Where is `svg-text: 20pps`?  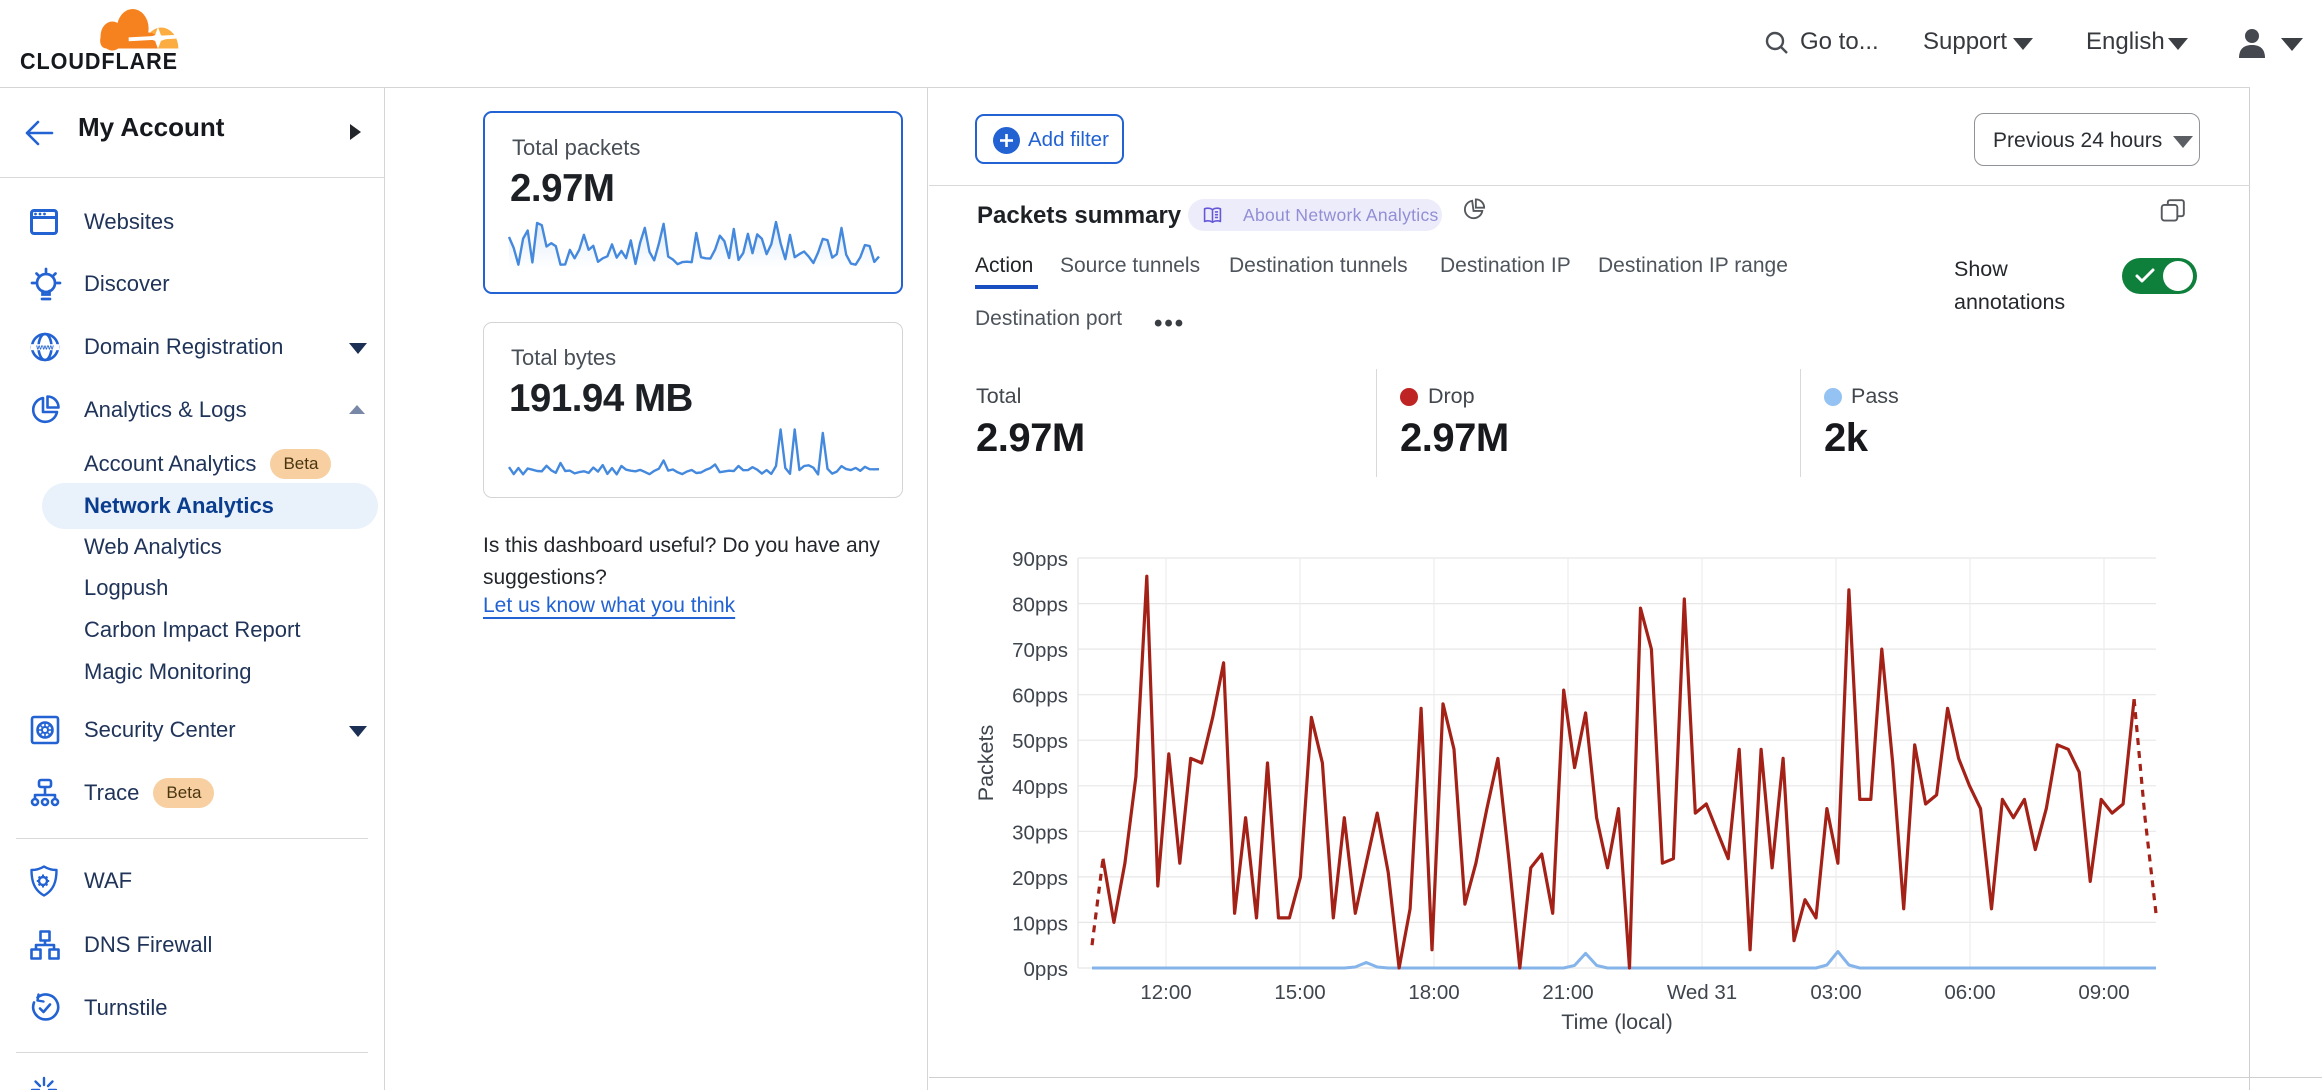
svg-text: 20pps is located at coordinates (1040, 878).